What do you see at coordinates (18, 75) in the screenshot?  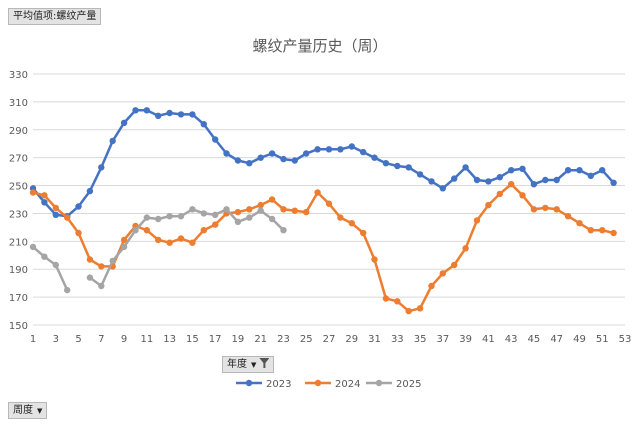 I see `y-tick-label: 330` at bounding box center [18, 75].